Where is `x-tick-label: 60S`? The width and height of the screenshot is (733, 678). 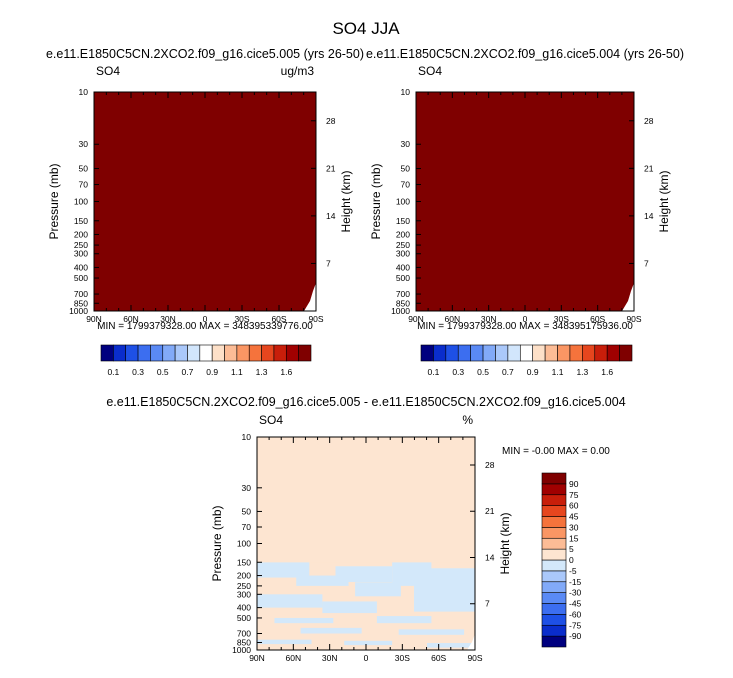
x-tick-label: 60S is located at coordinates (438, 658).